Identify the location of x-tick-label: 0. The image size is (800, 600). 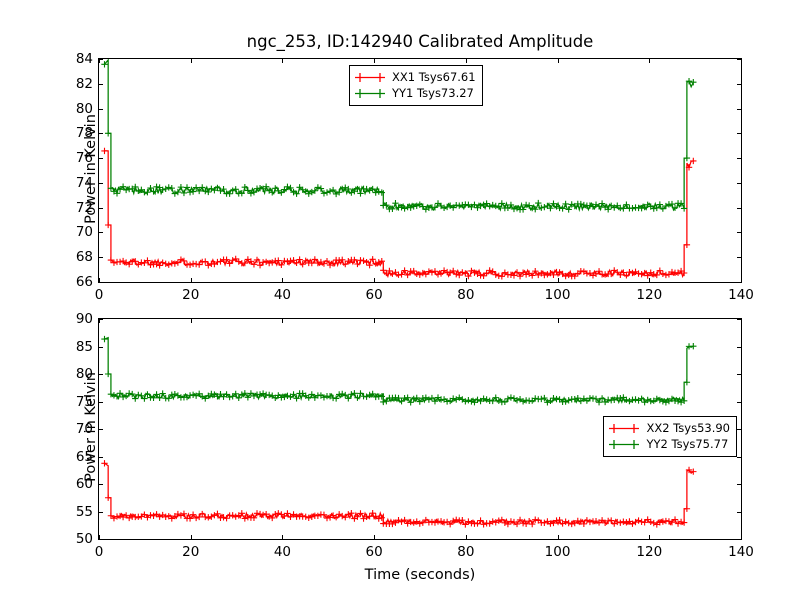
(99, 295).